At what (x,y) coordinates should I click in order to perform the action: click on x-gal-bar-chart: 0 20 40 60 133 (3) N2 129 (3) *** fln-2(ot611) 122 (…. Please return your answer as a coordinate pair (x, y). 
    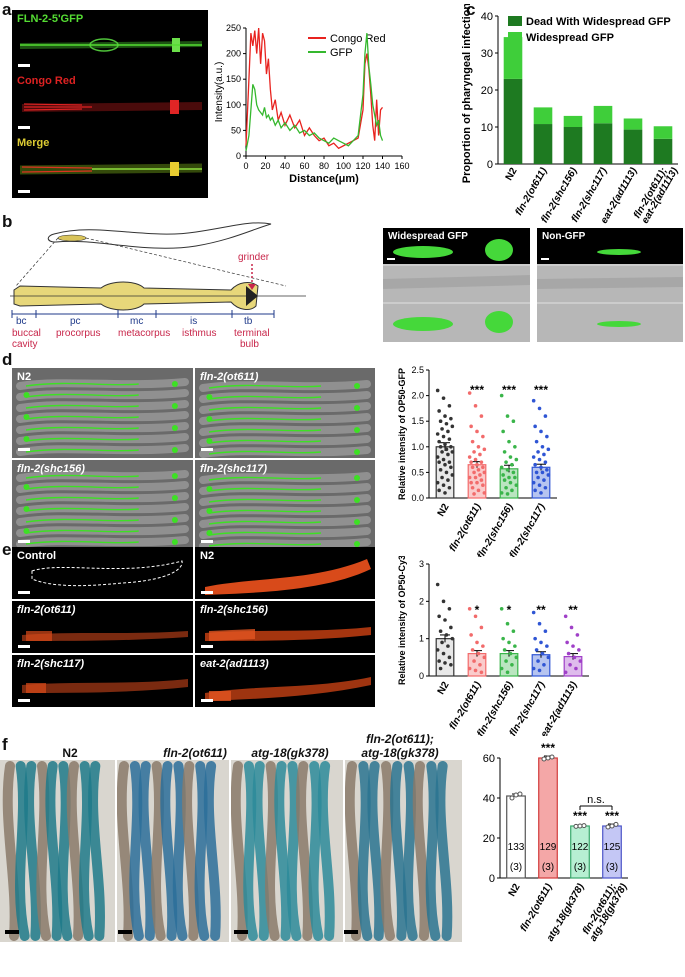
    Looking at the image, I should click on (556, 842).